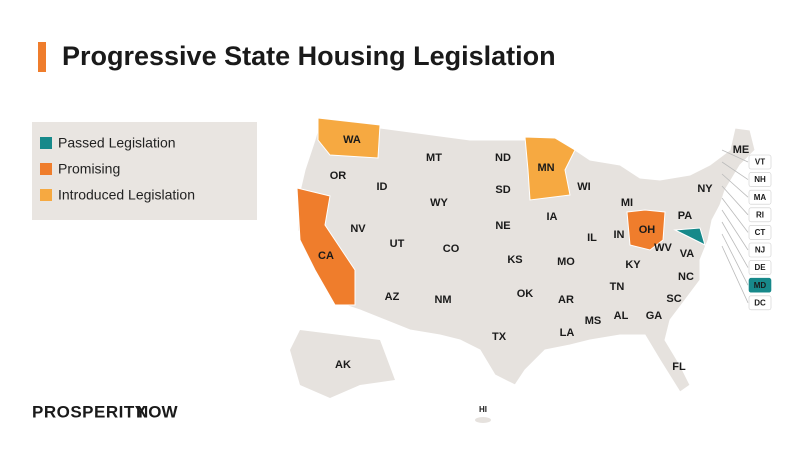  I want to click on alaska, so click(342, 364).